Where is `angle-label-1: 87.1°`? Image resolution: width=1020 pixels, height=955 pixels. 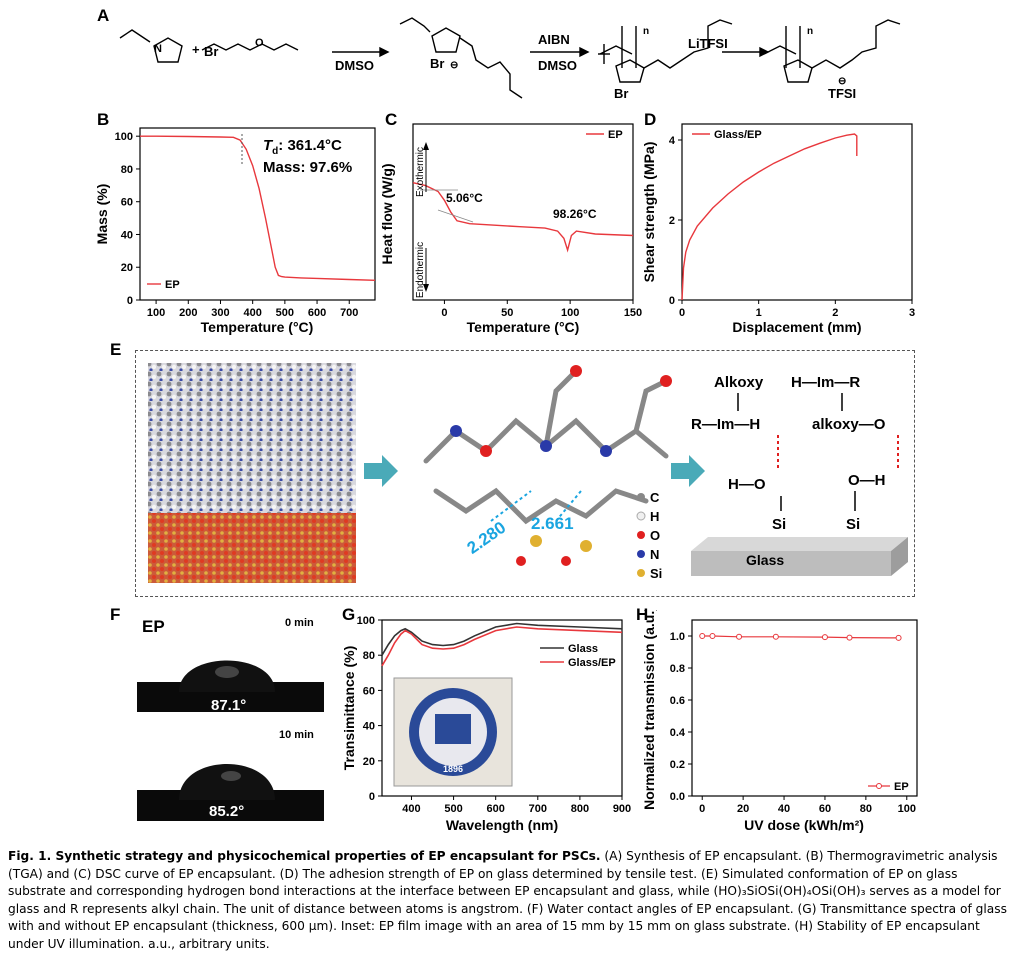 angle-label-1: 87.1° is located at coordinates (228, 704).